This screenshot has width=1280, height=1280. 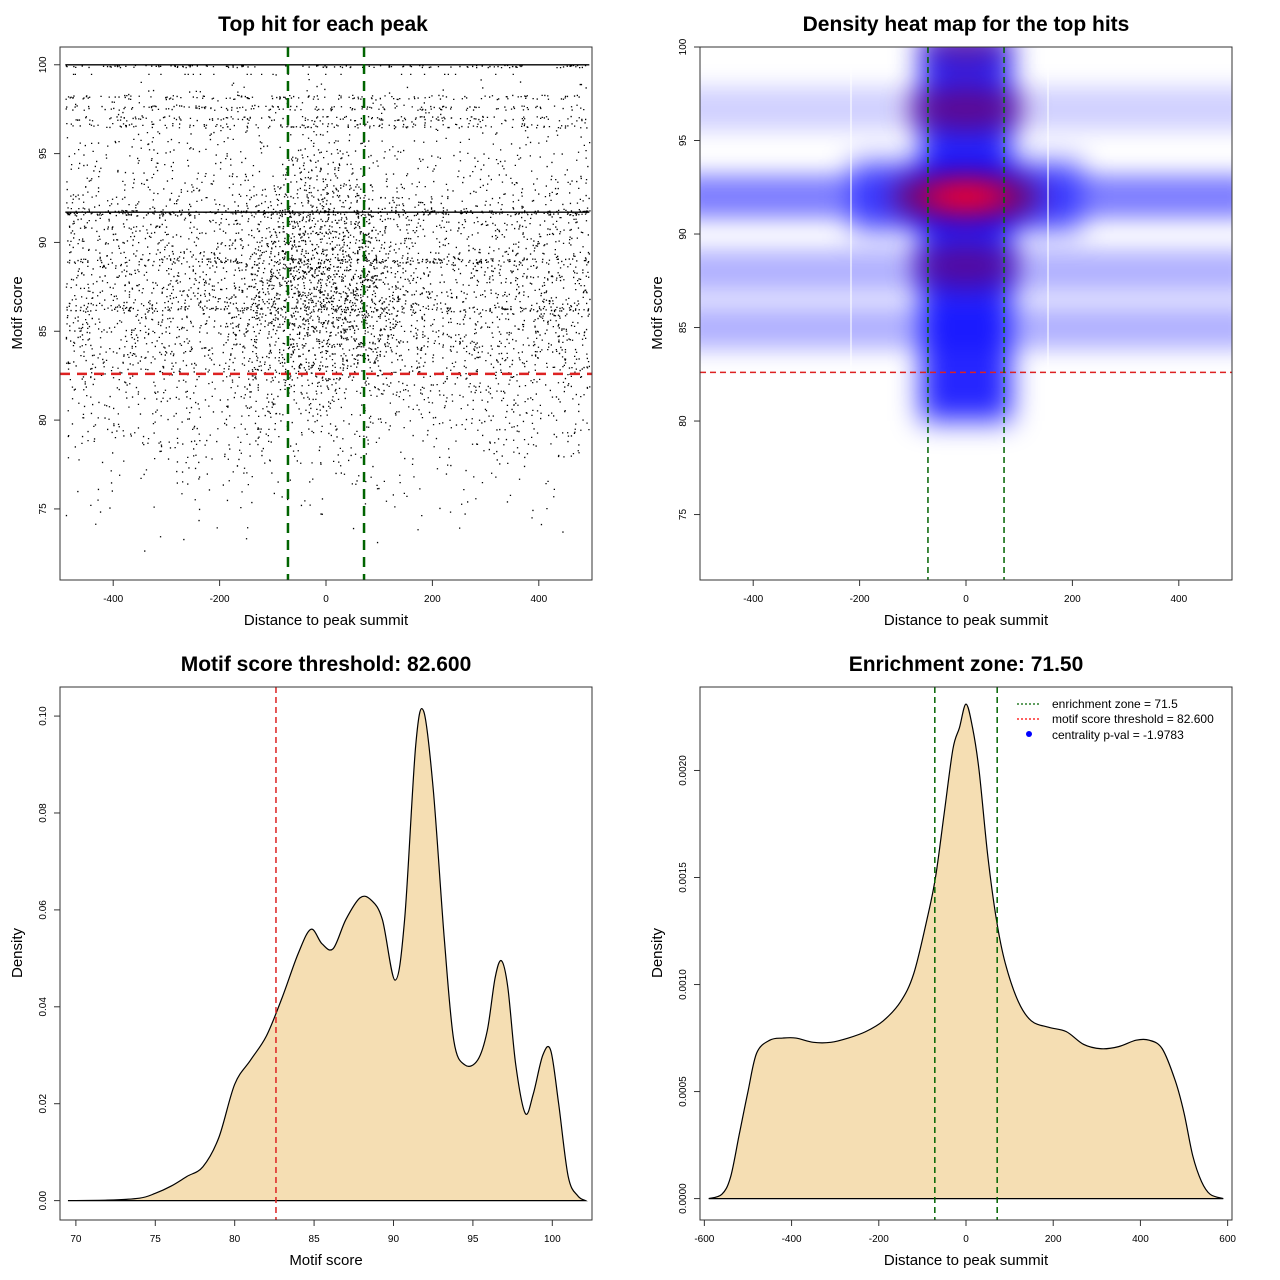 What do you see at coordinates (683, 421) in the screenshot?
I see `heatmap-y-tick-label: 80` at bounding box center [683, 421].